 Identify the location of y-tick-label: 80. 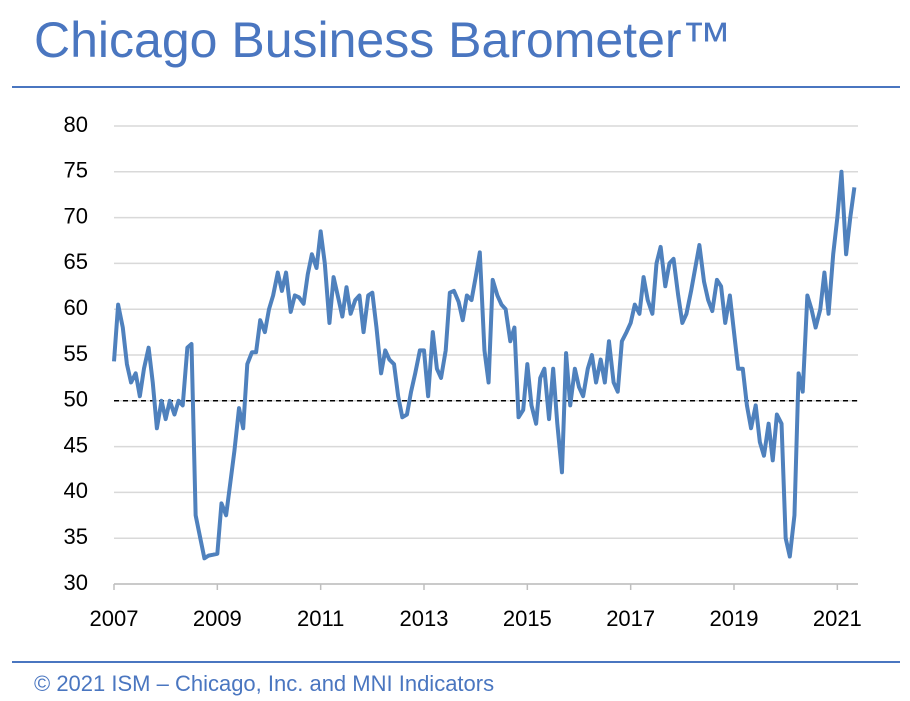
(76, 124).